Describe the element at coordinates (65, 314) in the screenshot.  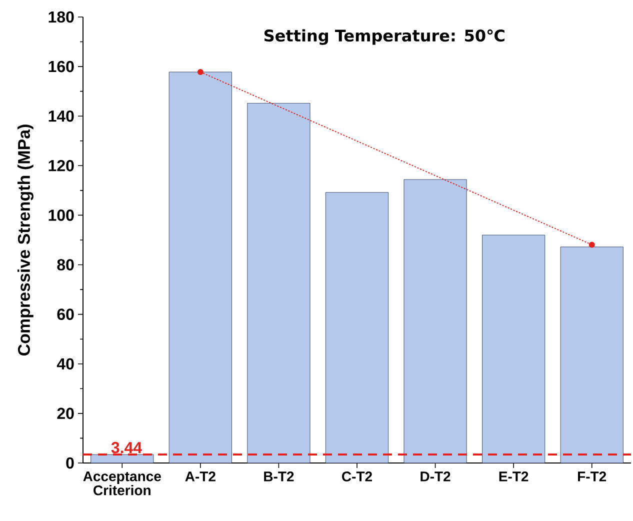
I see `y-tick-label: 60` at that location.